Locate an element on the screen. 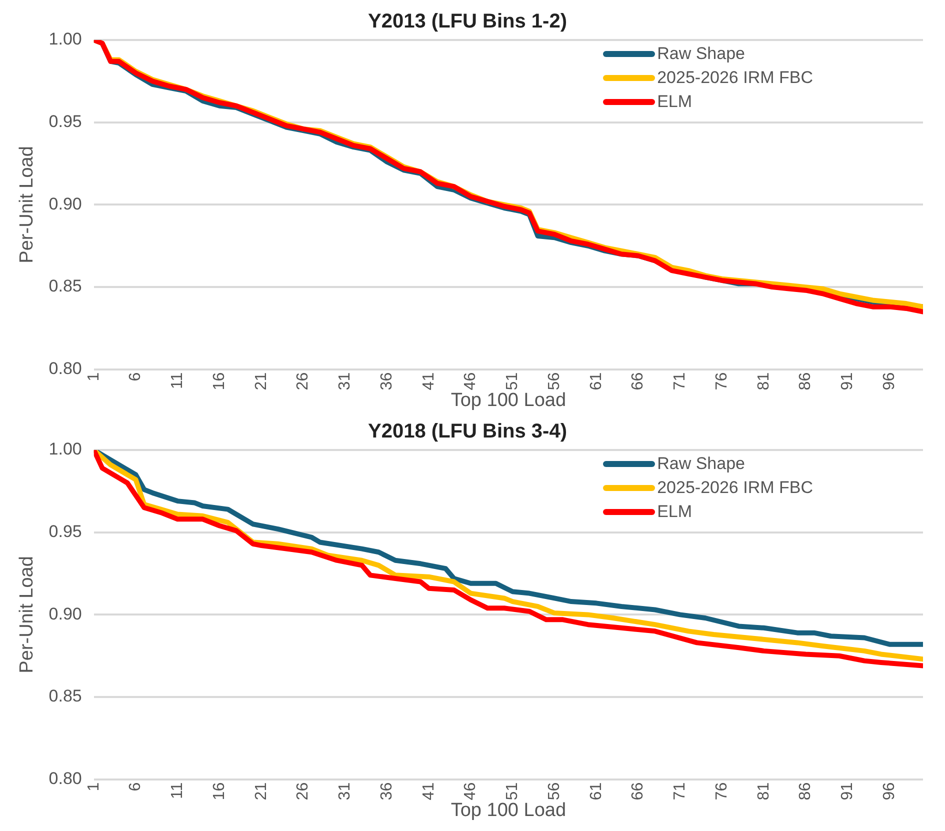  chart-title: Y2018 (LFU Bins 3-4) is located at coordinates (467, 431).